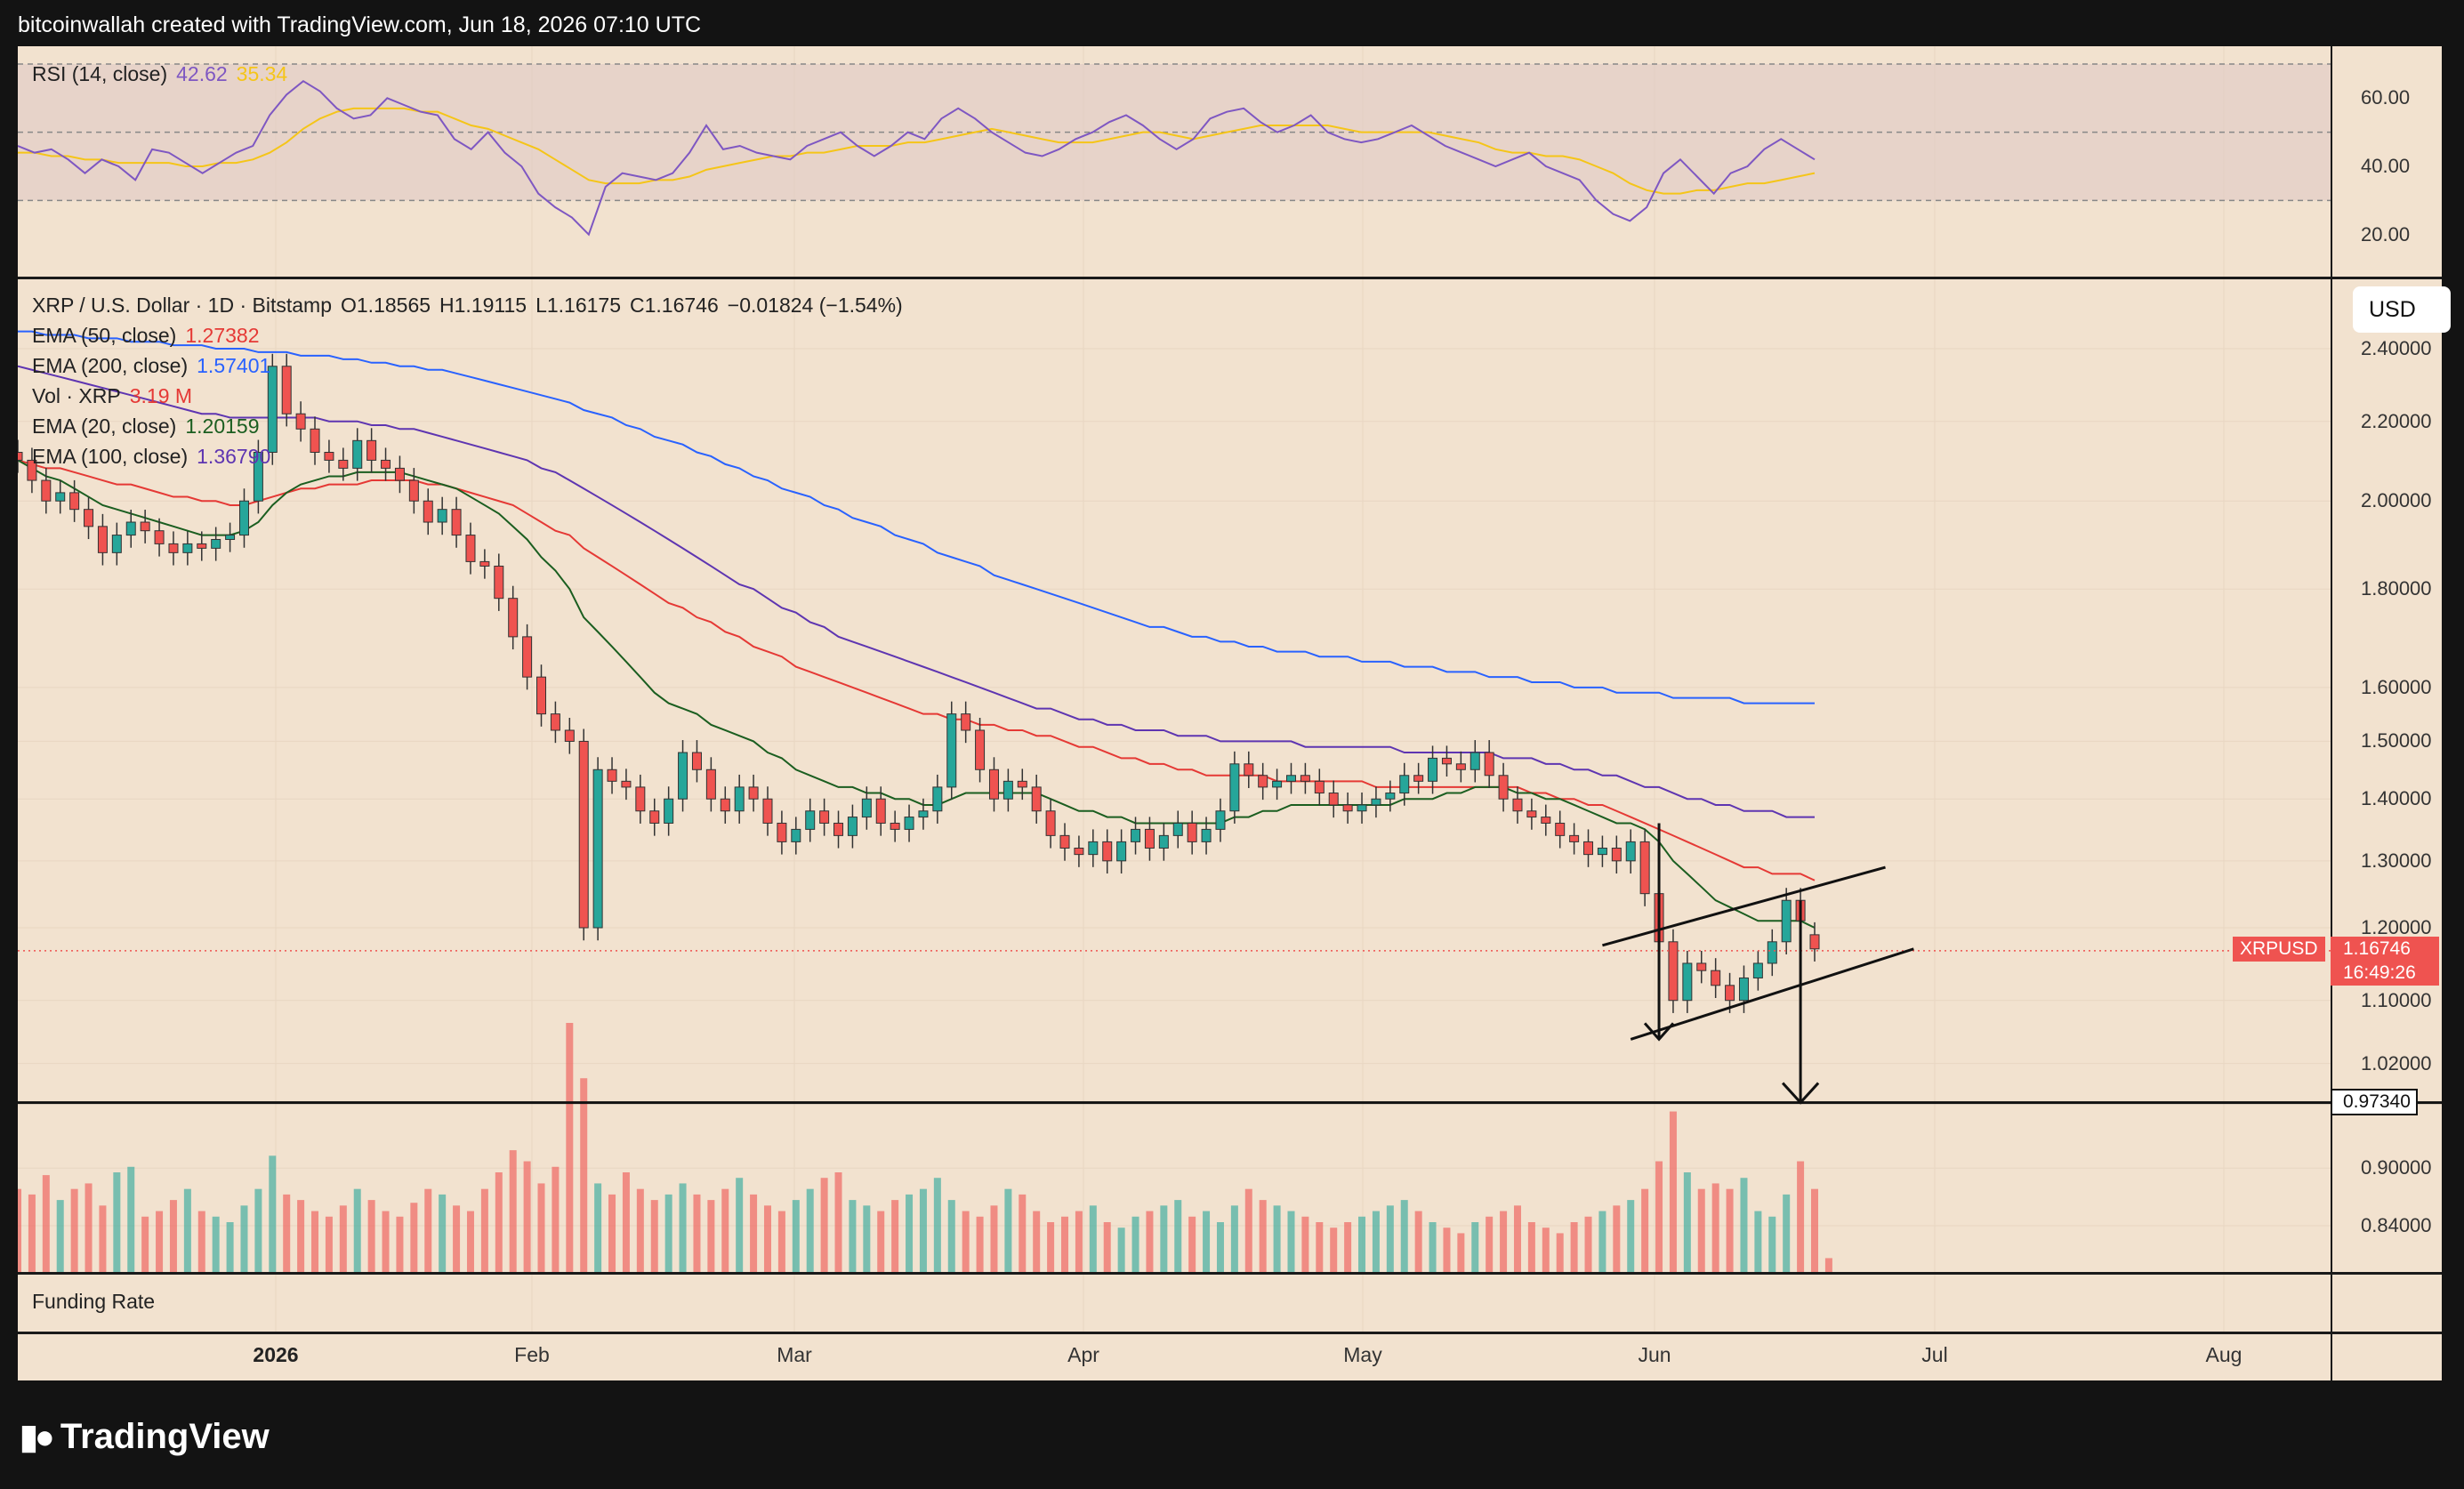 Image resolution: width=2464 pixels, height=1489 pixels. What do you see at coordinates (795, 1354) in the screenshot?
I see `time-axis-label: Mar` at bounding box center [795, 1354].